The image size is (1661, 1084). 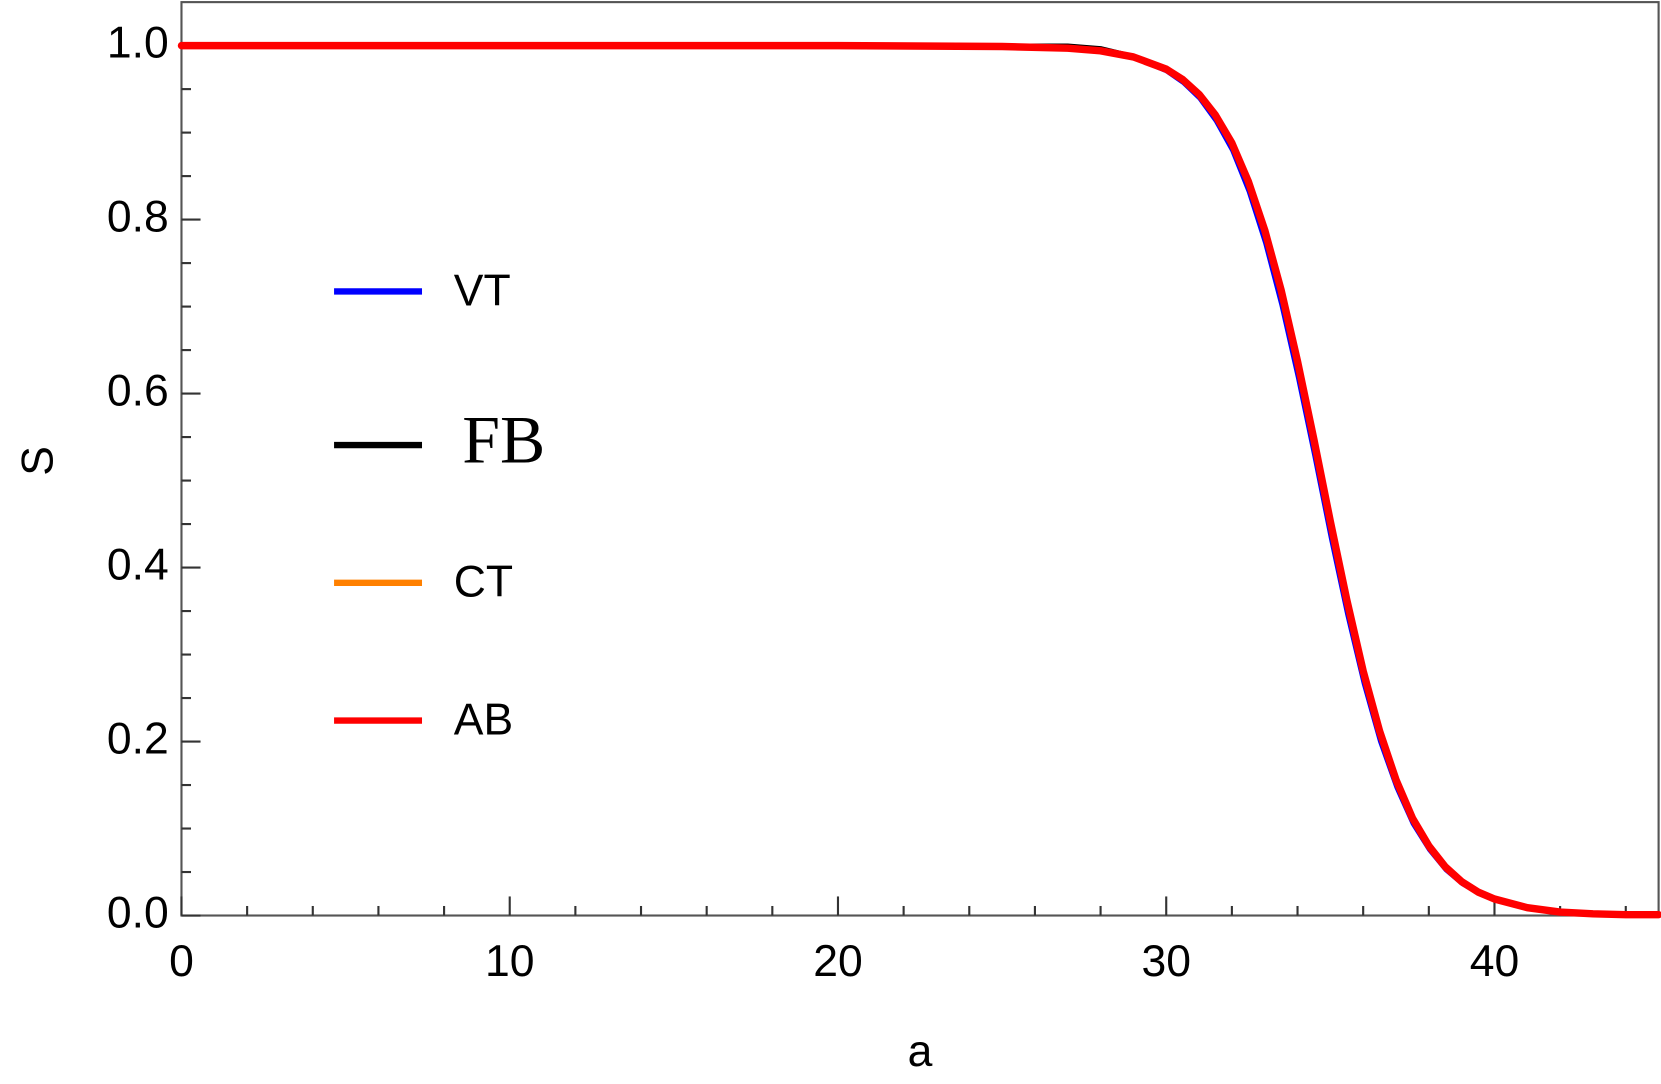 I want to click on x-tick-label: 40, so click(x=1495, y=961).